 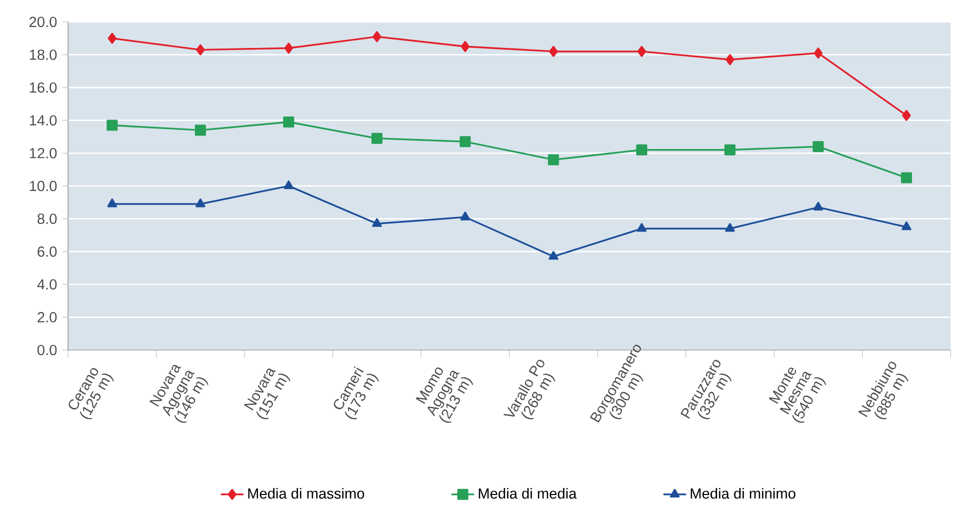 I want to click on y-tick-label: 6.0, so click(x=47, y=251).